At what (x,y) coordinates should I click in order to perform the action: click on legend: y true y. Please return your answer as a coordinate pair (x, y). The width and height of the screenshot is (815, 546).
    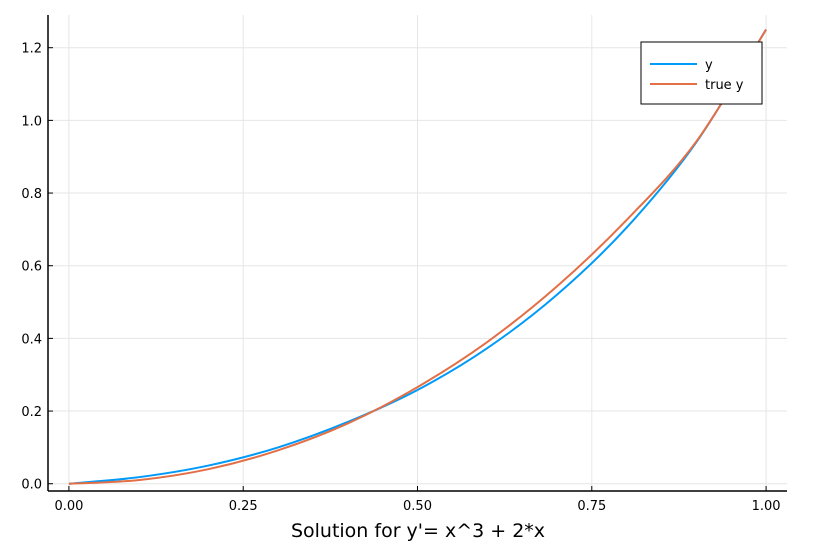
    Looking at the image, I should click on (701, 73).